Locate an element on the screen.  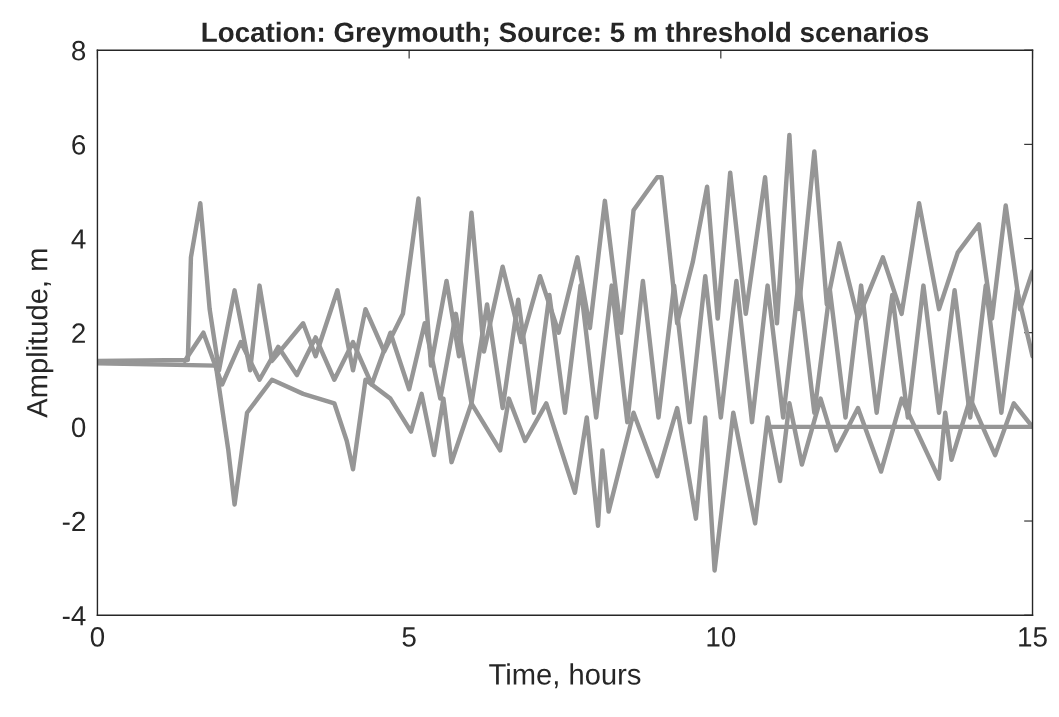
x-tick-label: 5 is located at coordinates (409, 637).